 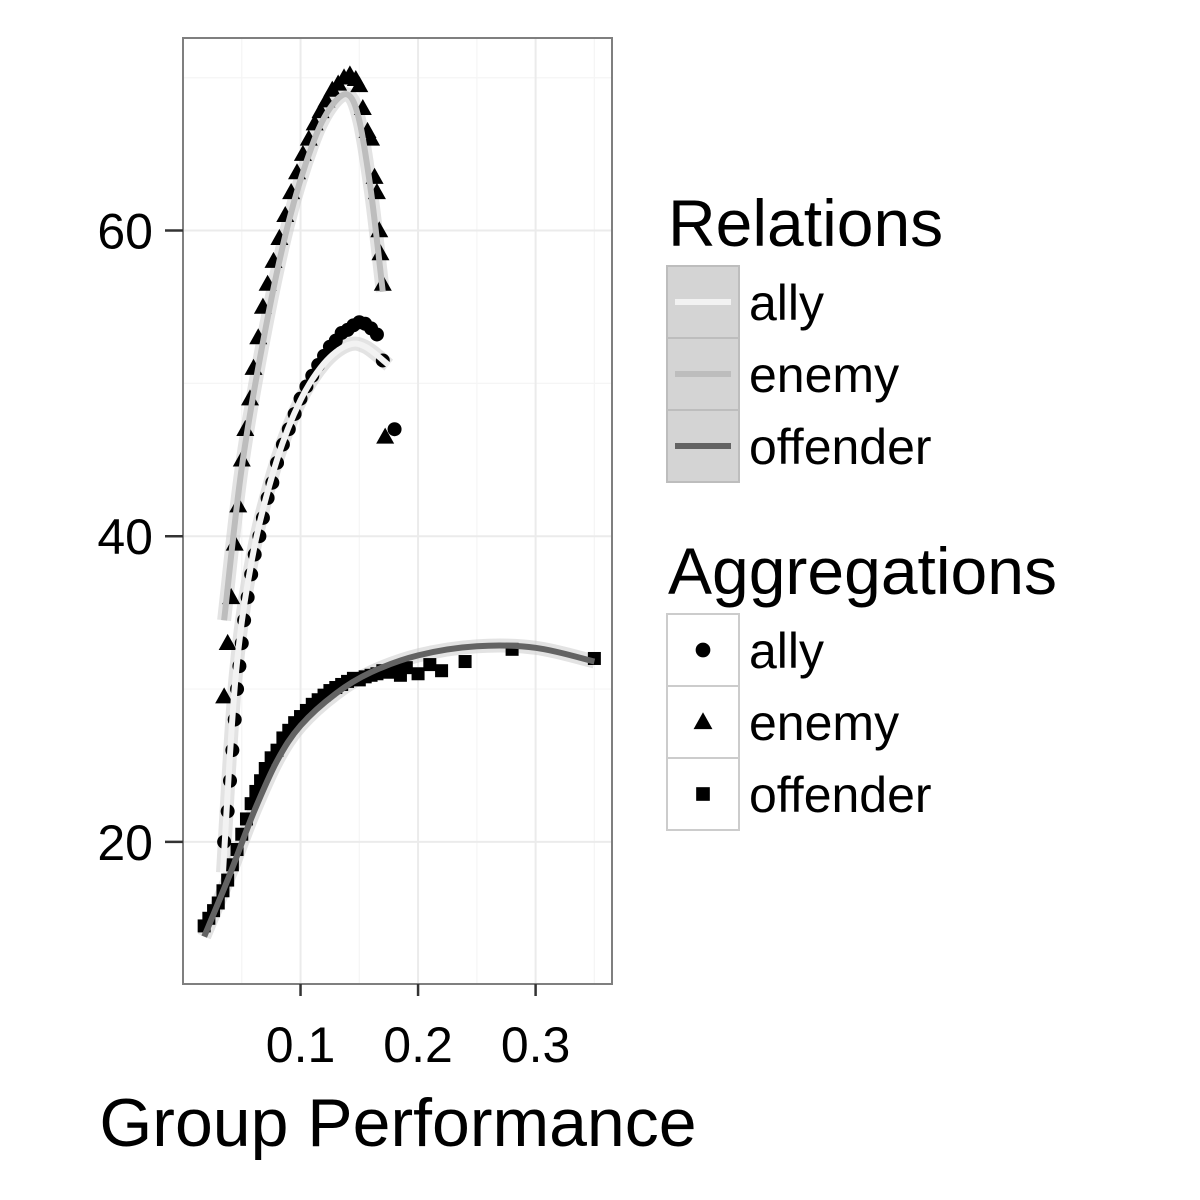 I want to click on legend-aggregations-label-enemy: enemy, so click(x=824, y=723).